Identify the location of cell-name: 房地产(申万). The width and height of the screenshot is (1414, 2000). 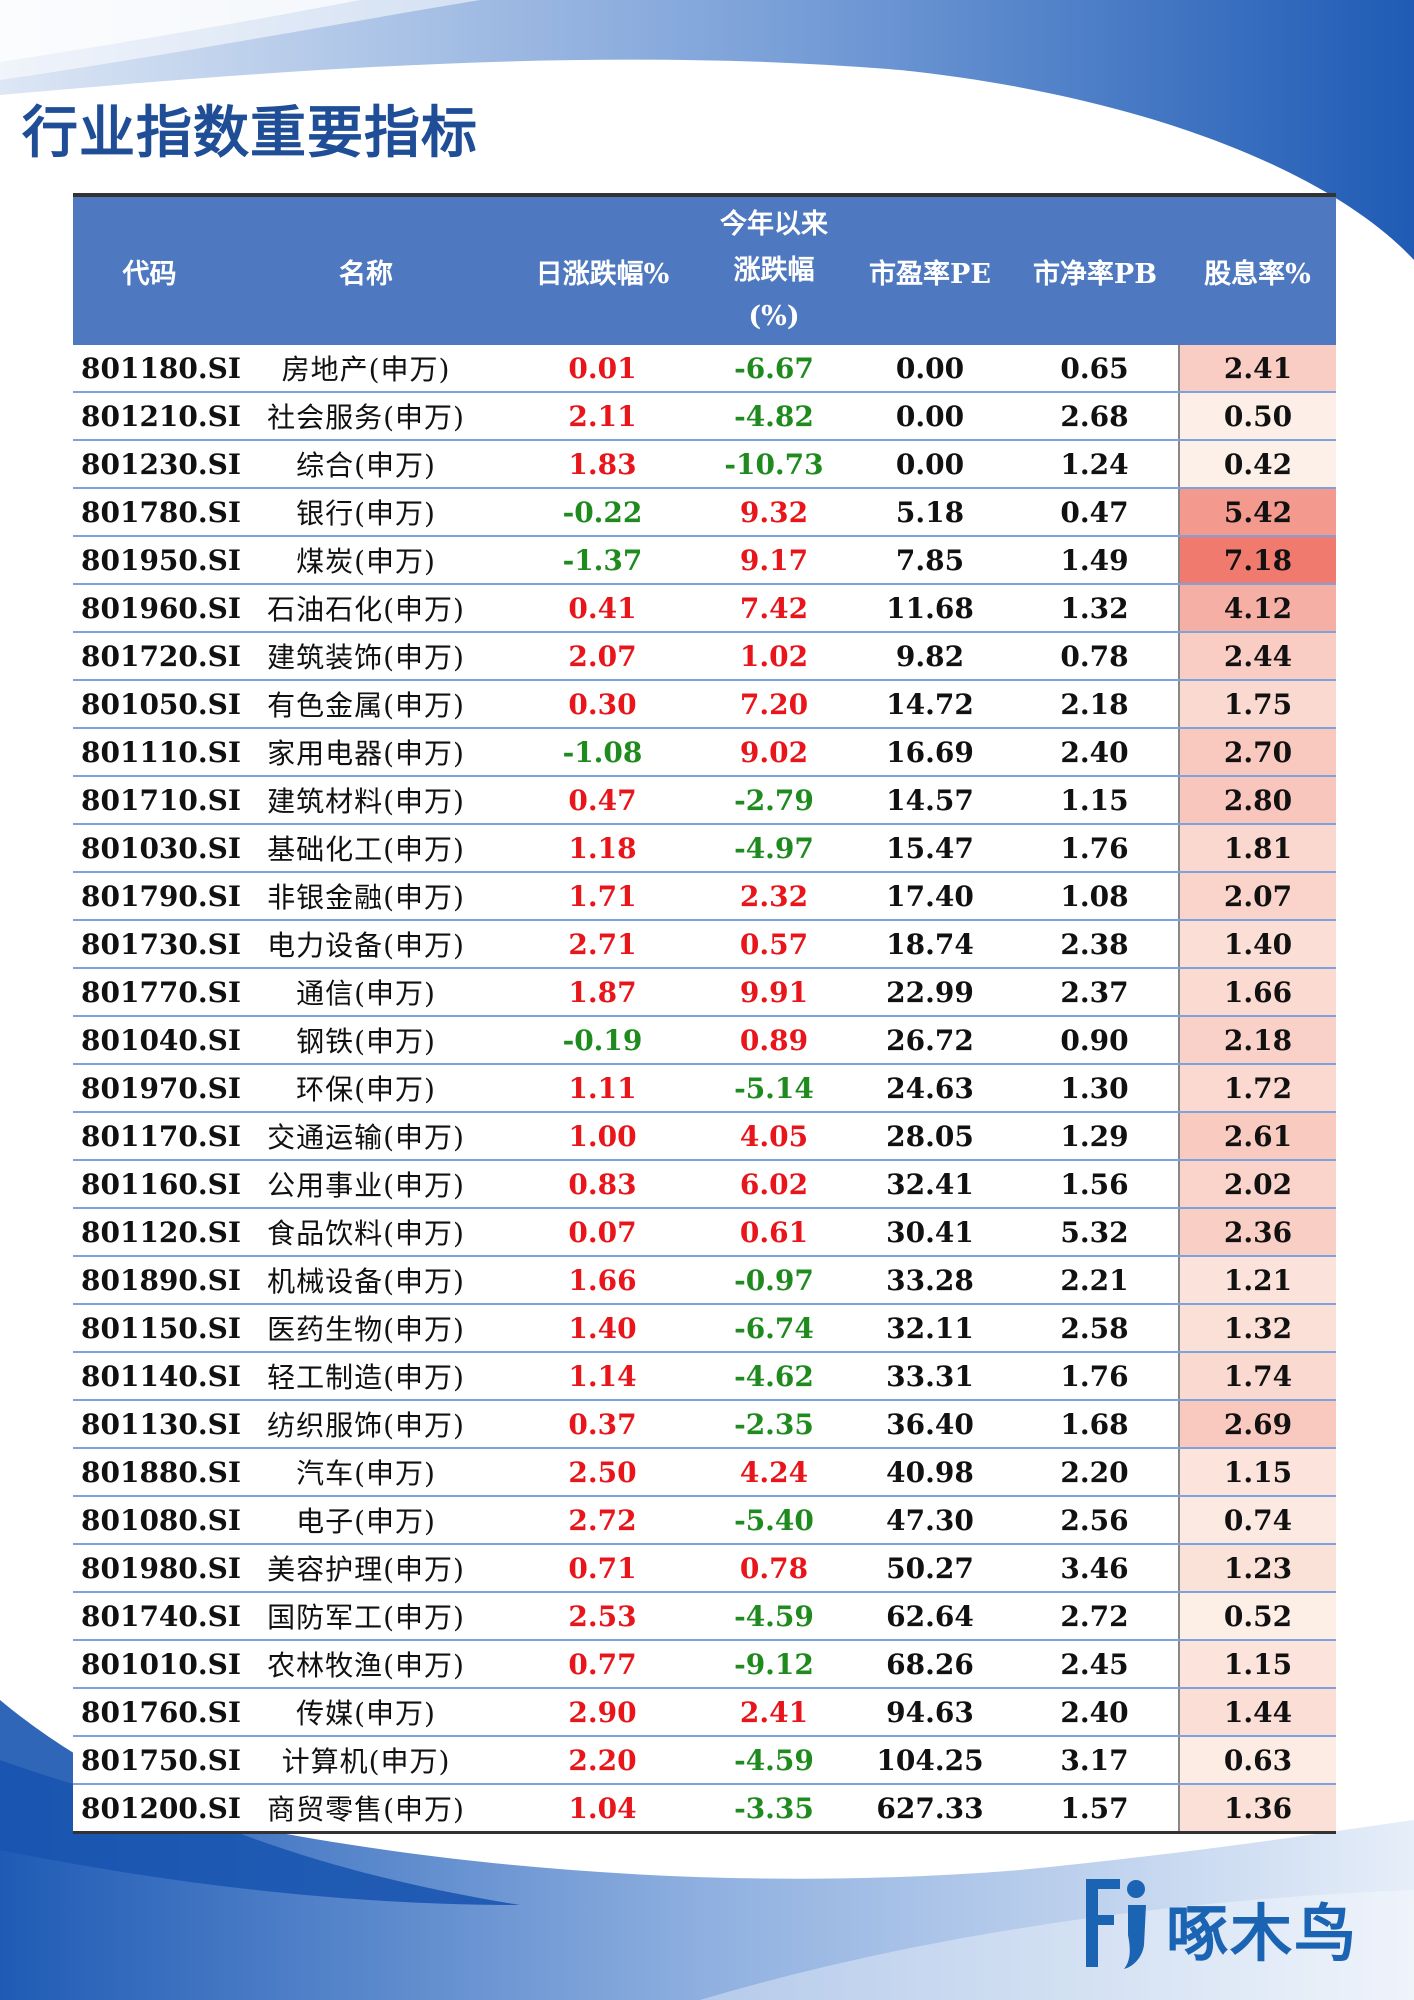
(366, 369).